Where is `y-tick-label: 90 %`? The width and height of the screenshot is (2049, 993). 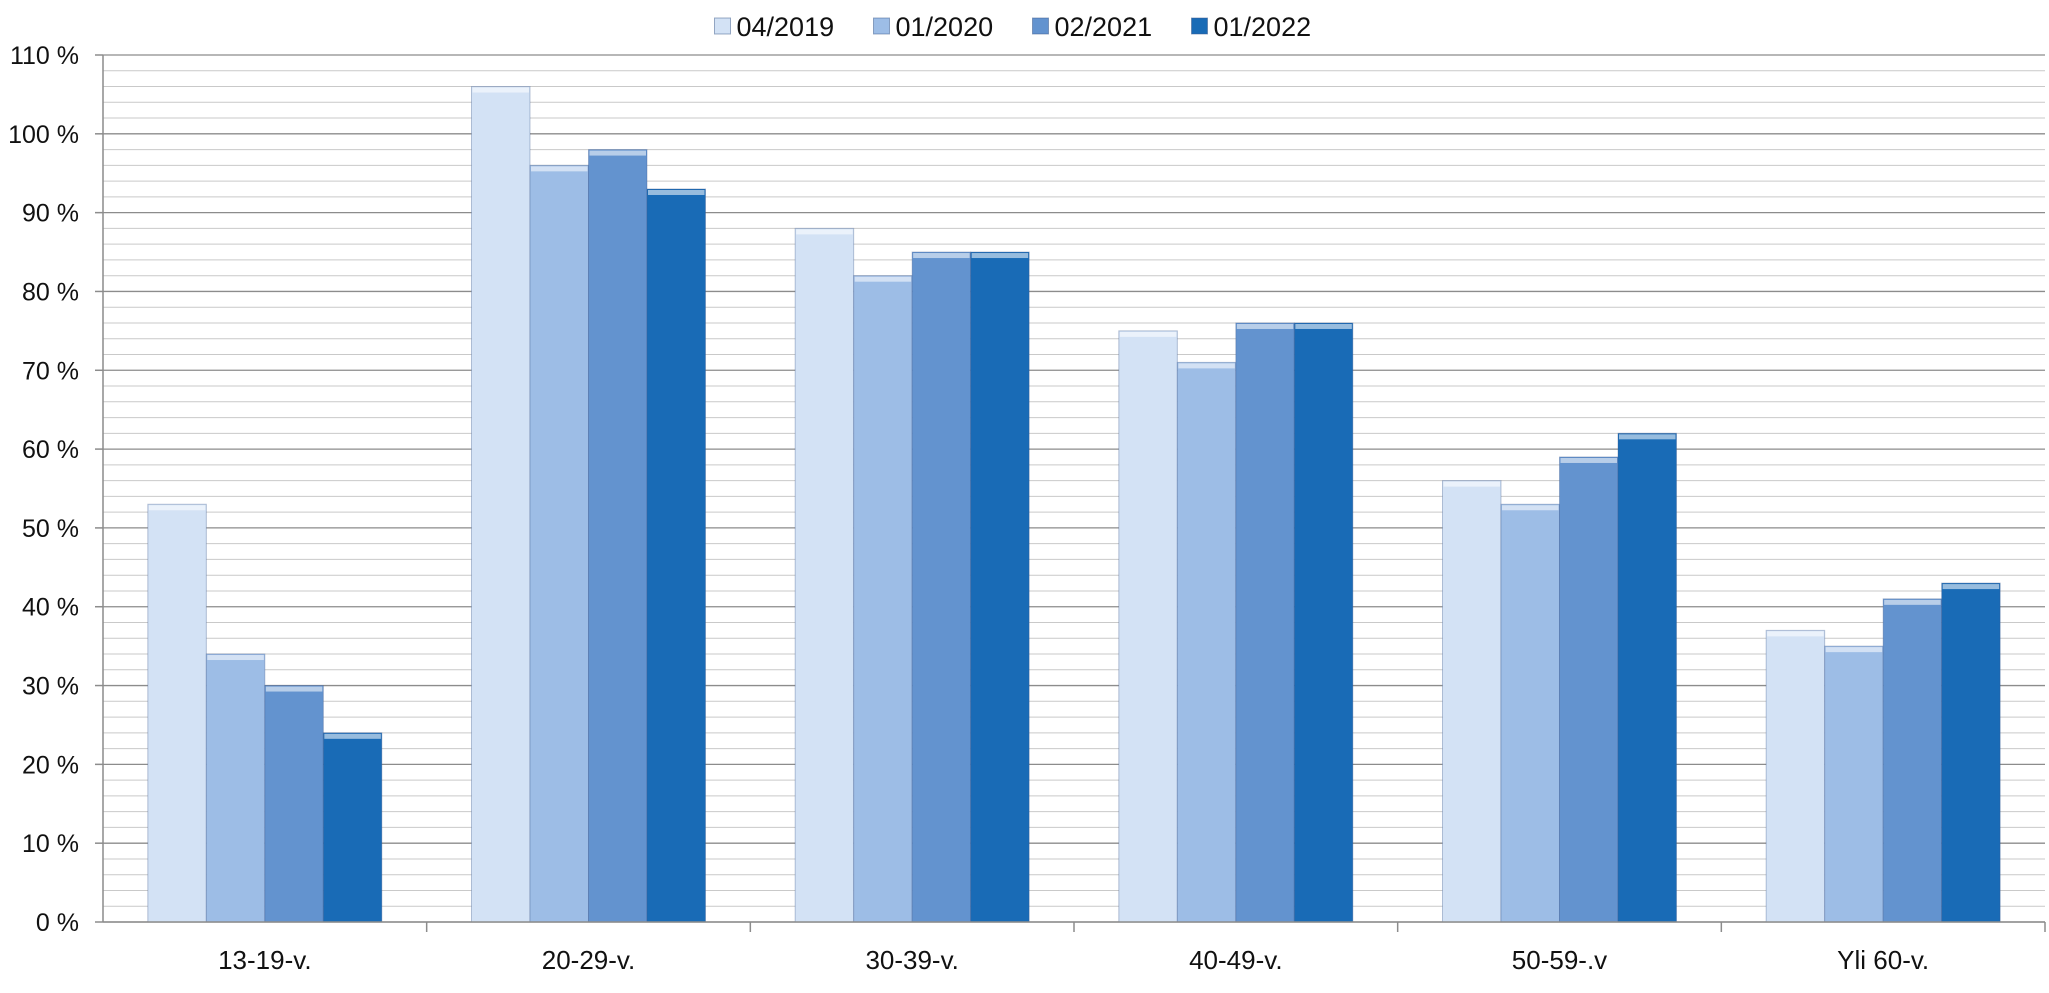 y-tick-label: 90 % is located at coordinates (50, 214).